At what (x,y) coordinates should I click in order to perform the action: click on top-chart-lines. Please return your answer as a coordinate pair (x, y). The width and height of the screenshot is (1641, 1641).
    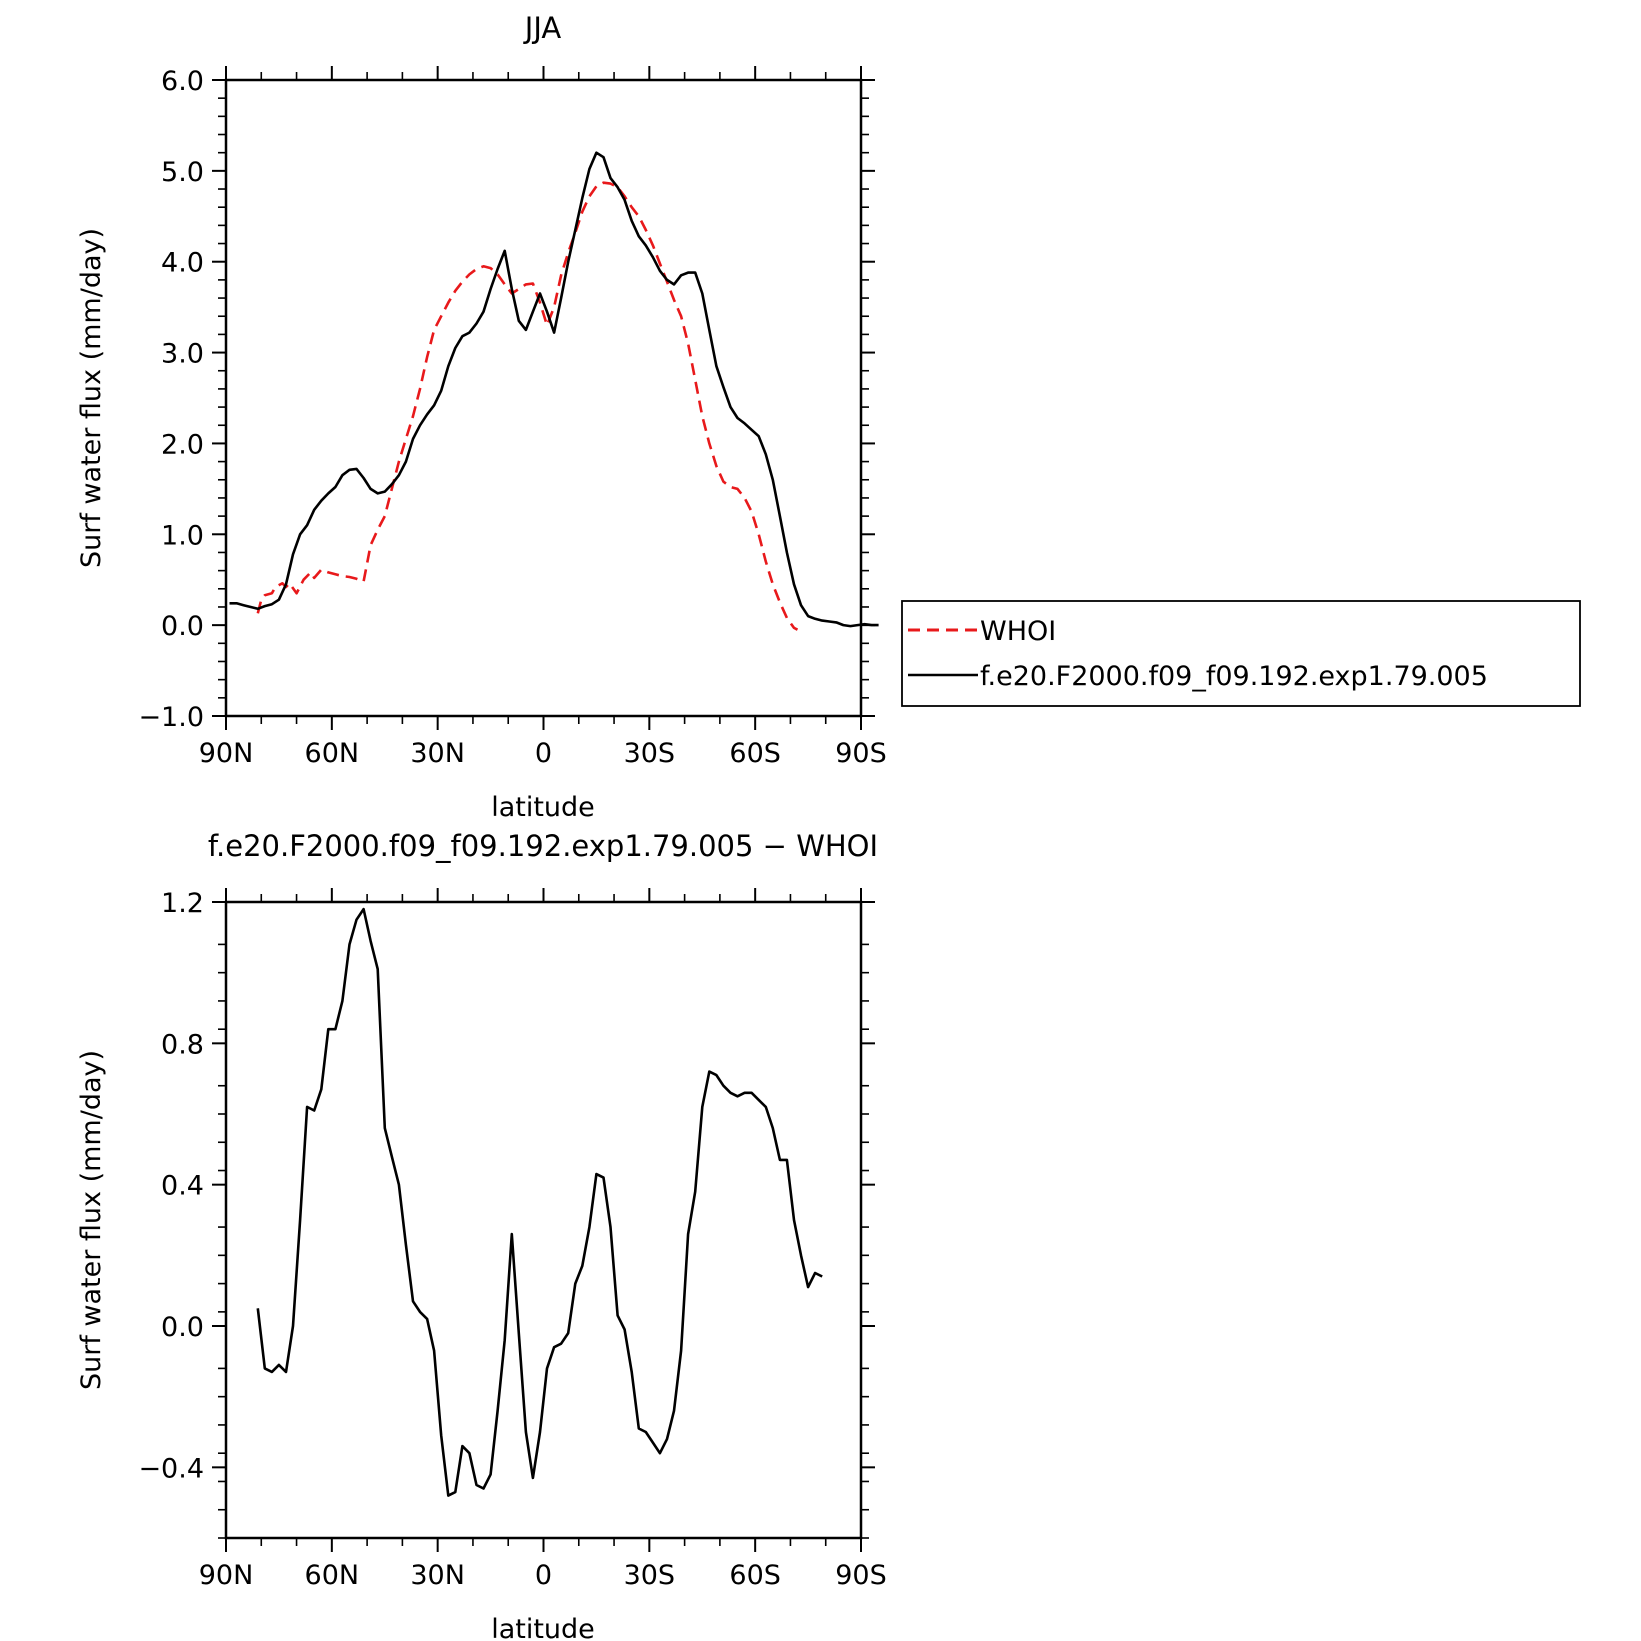
    Looking at the image, I should click on (554, 391).